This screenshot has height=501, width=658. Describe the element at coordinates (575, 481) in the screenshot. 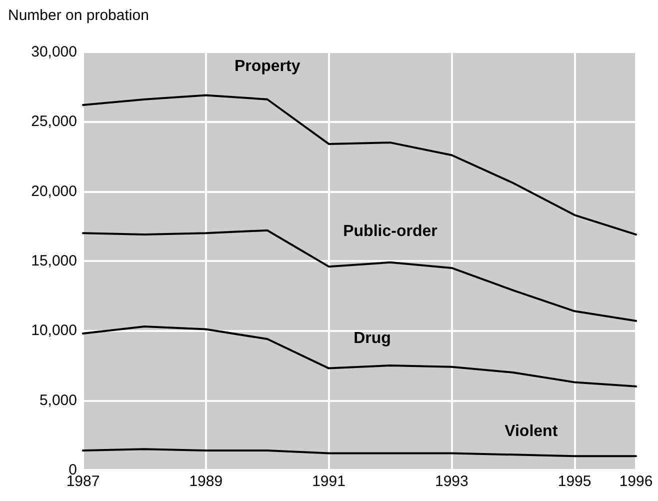

I see `x-tick-label: 1995` at that location.